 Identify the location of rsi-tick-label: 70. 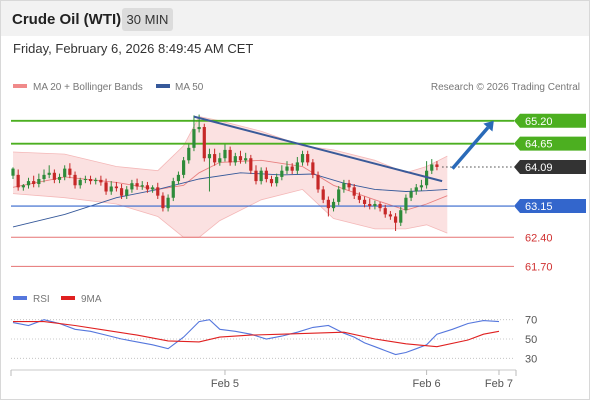
(531, 321).